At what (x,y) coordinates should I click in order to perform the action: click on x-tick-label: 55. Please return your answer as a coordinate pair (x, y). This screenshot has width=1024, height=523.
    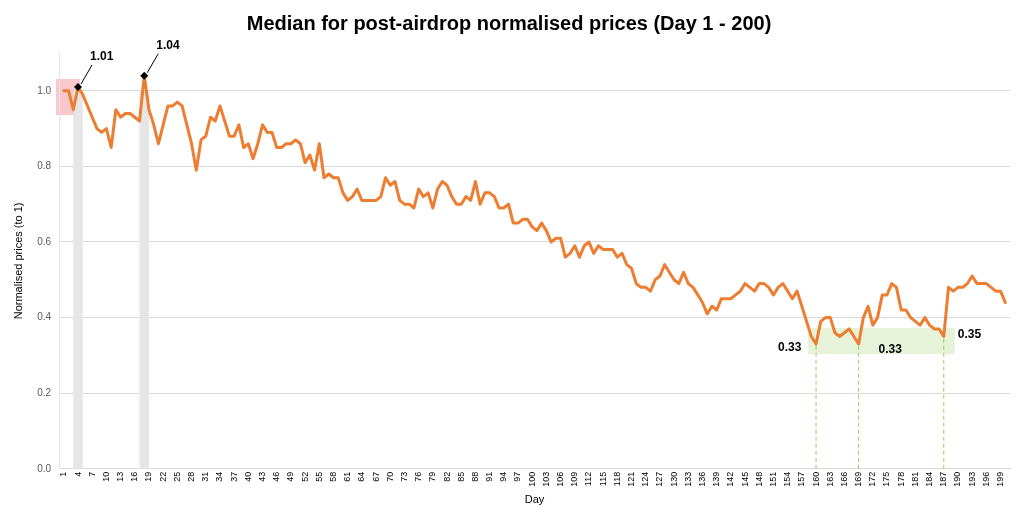
    Looking at the image, I should click on (318, 476).